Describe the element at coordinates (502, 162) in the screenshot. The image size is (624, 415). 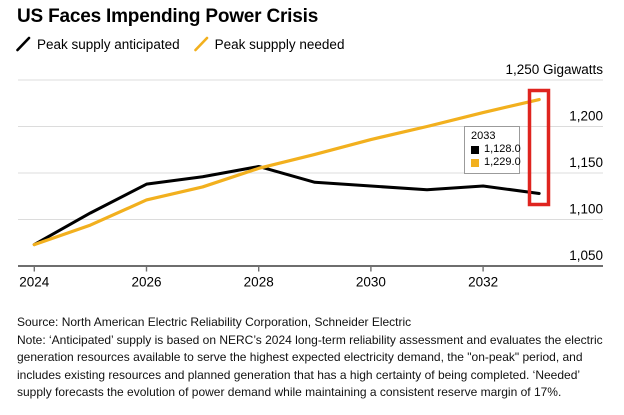
I see `tooltip-value-needed: 1,229.0` at that location.